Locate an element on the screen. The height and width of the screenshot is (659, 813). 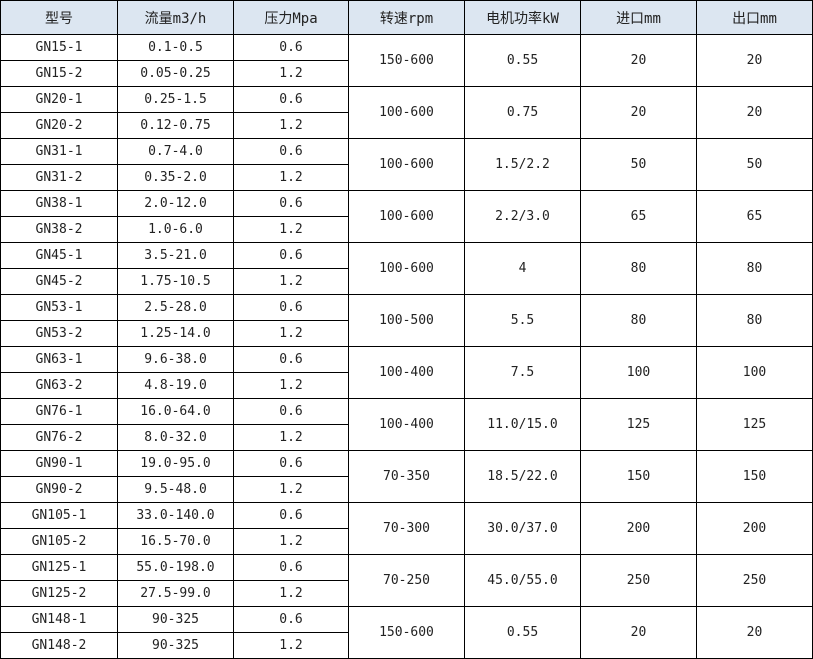
speed-cell: 70-300 is located at coordinates (406, 528).